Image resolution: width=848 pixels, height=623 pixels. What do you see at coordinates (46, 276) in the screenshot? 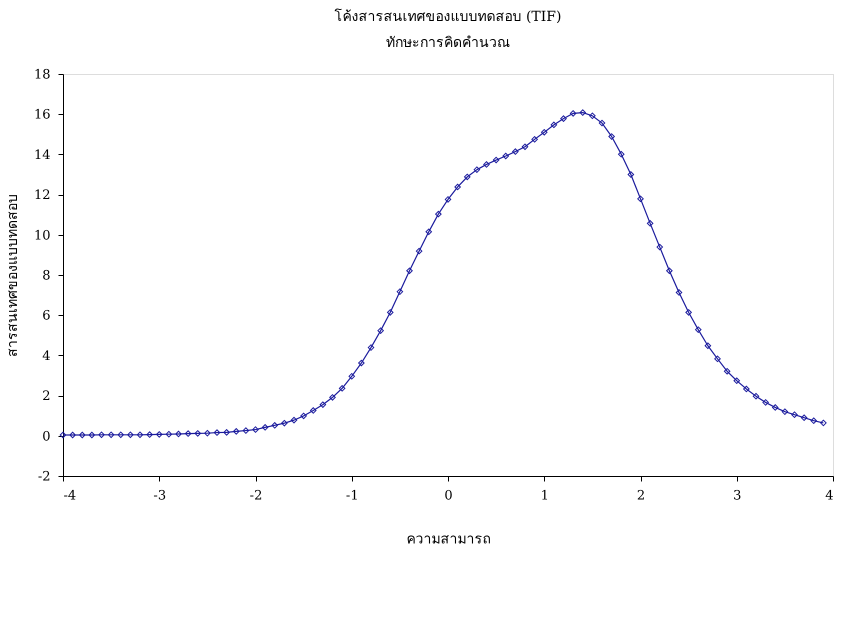
I see `y-tick-label: 8` at bounding box center [46, 276].